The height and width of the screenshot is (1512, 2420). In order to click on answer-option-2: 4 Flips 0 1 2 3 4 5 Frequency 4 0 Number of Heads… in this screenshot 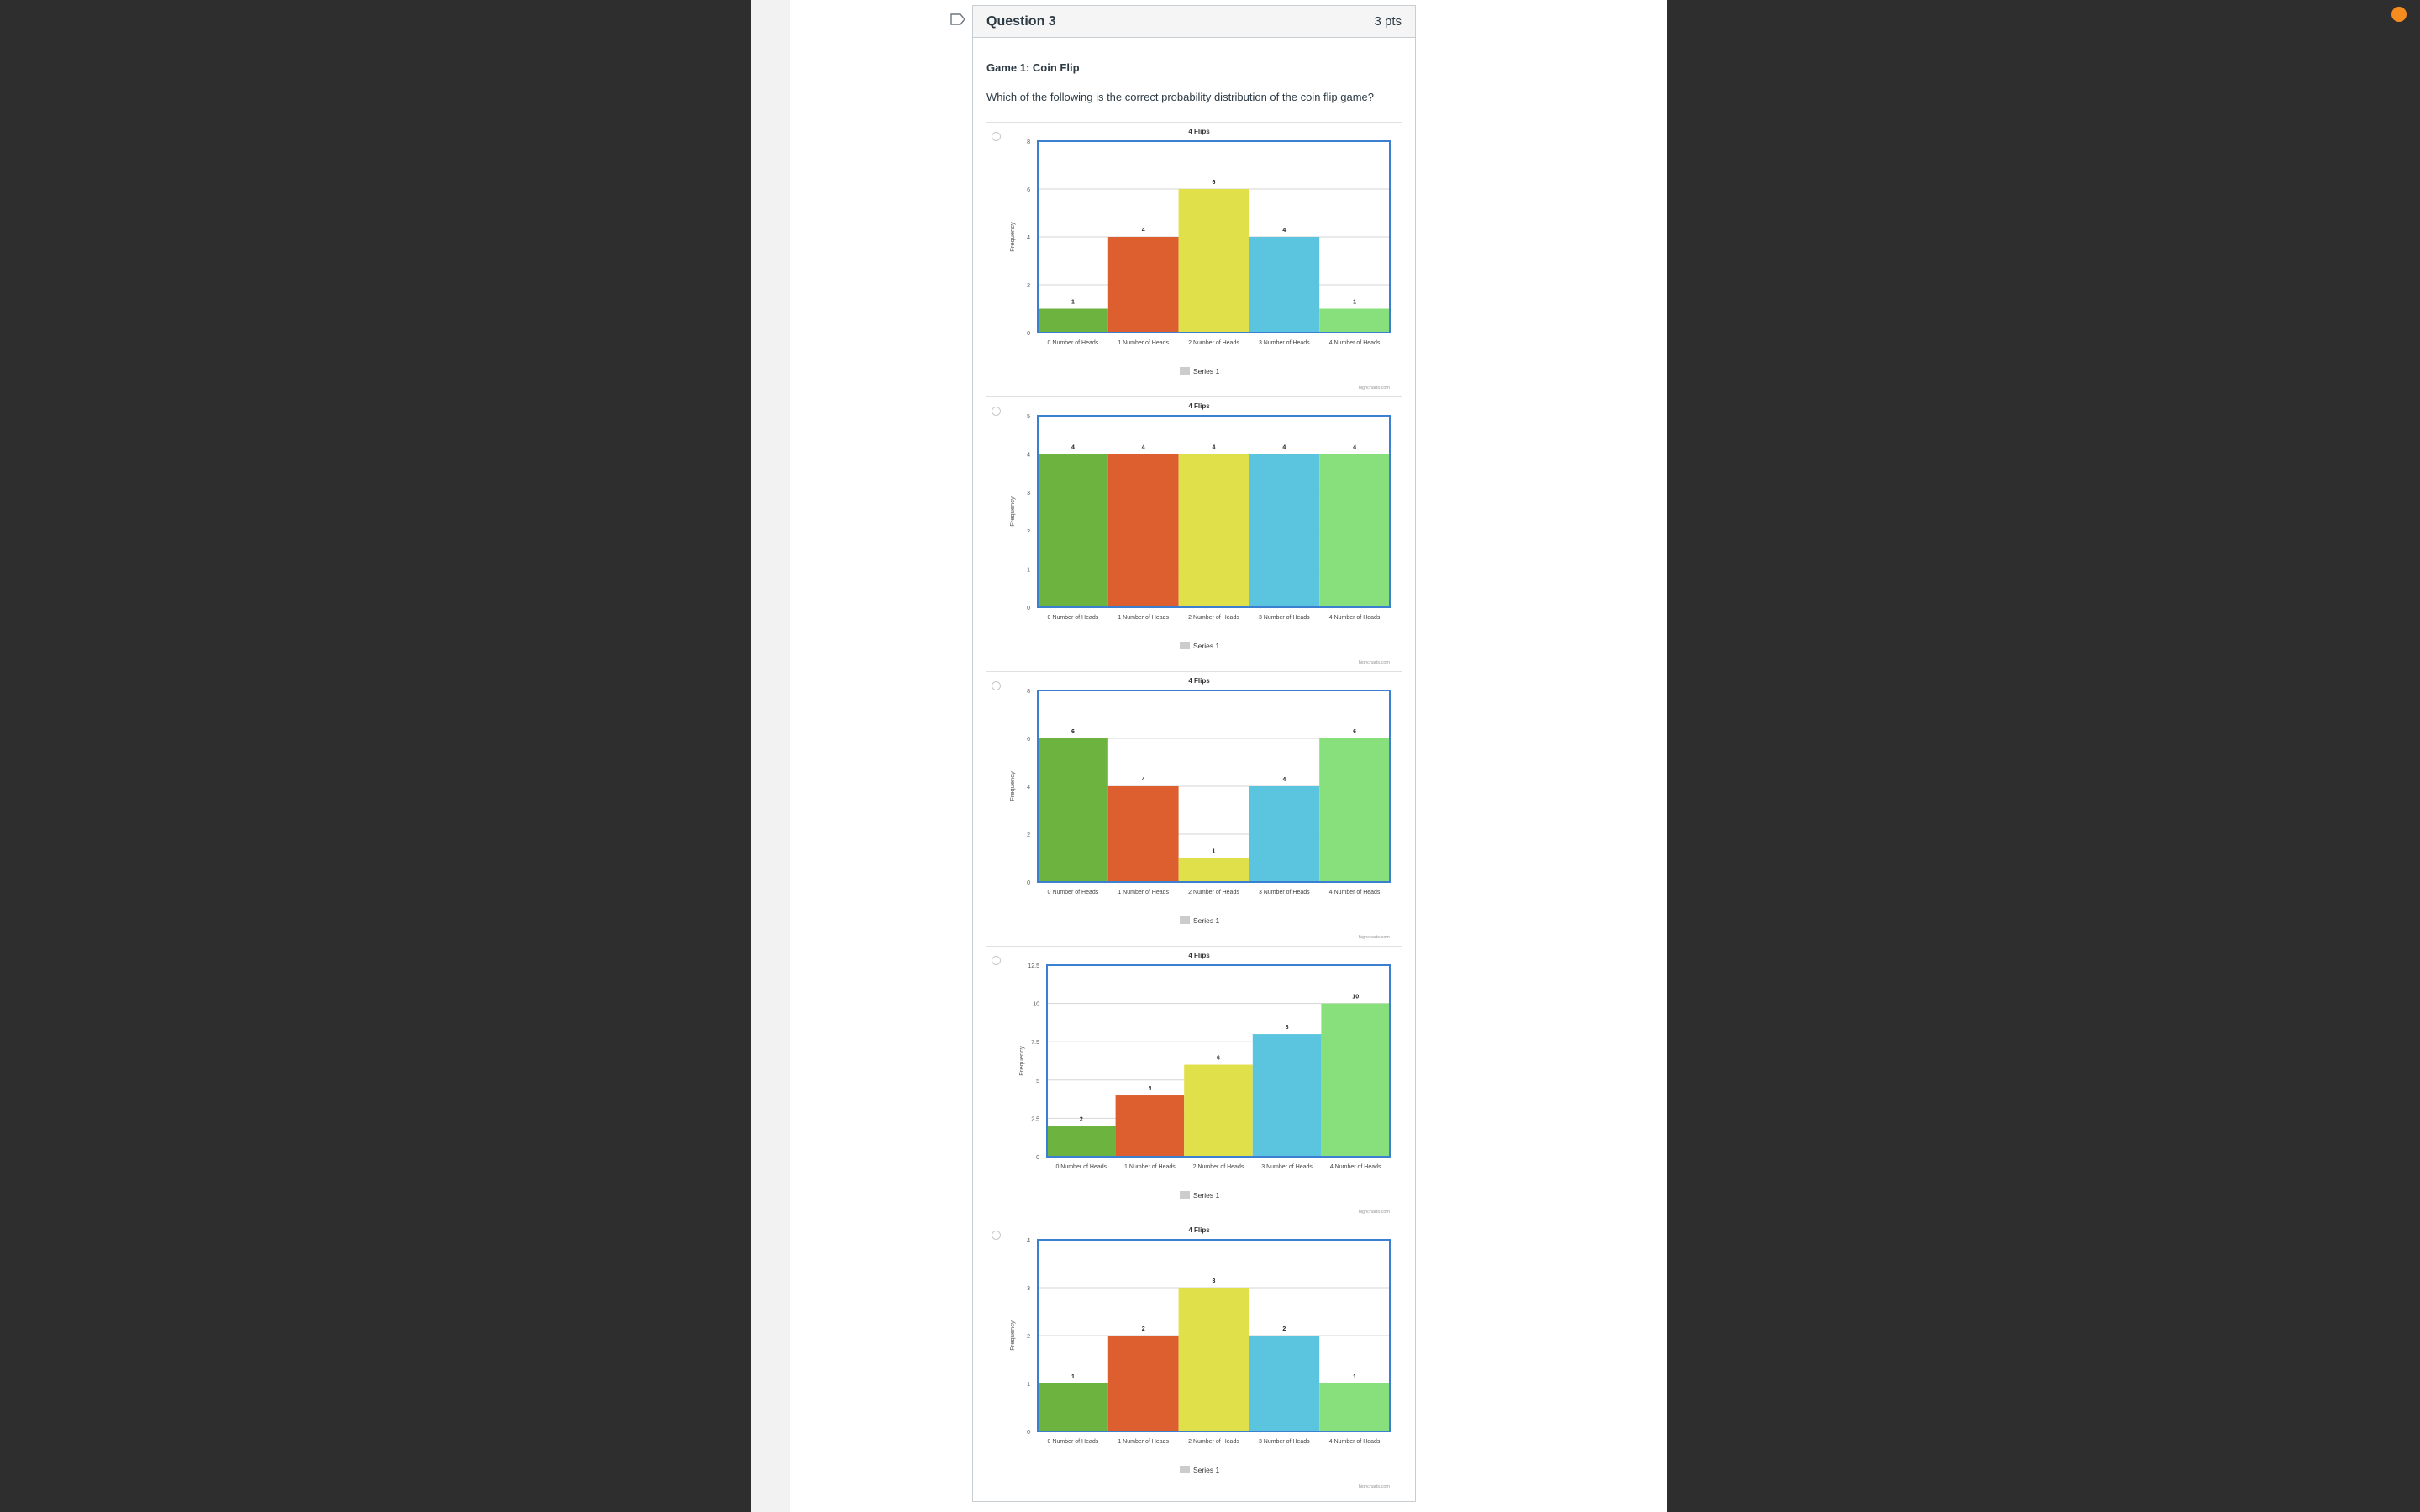, I will do `click(1194, 533)`.